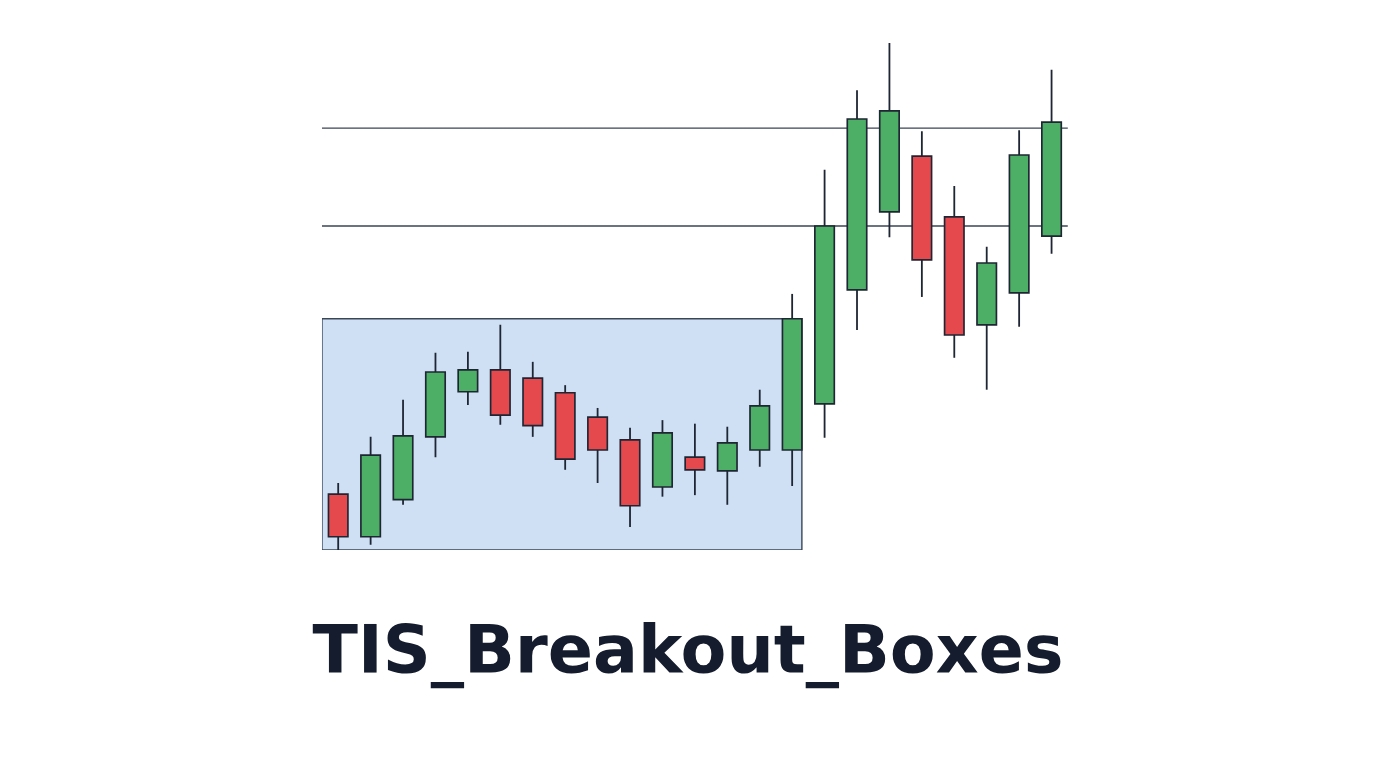  I want to click on text: TIS_Breakout_Boxes, so click(686, 655).